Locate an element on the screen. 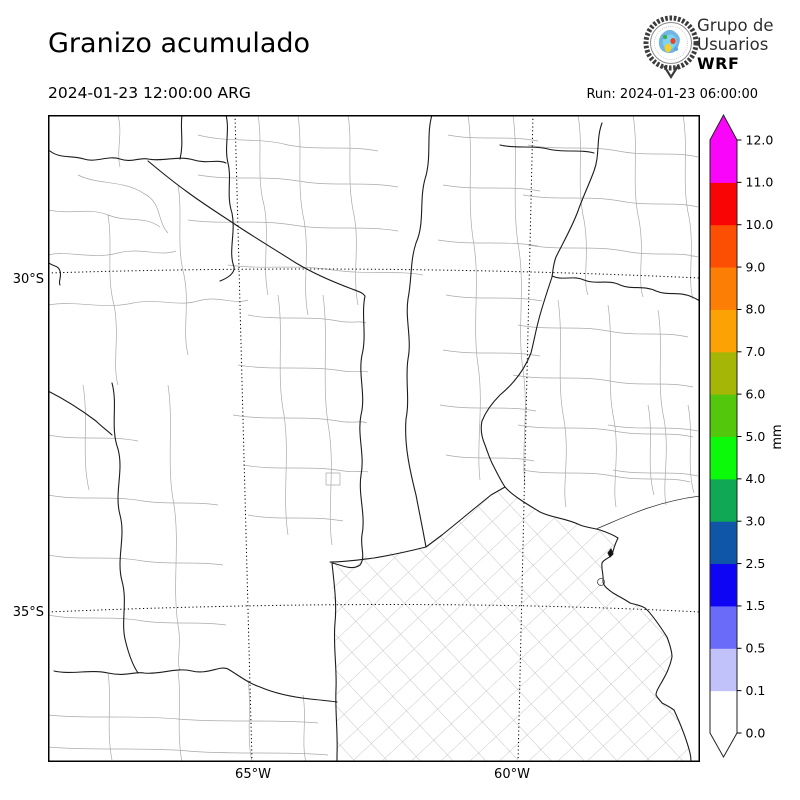 This screenshot has width=800, height=800. y-axis-label-30s: 30°S is located at coordinates (28, 279).